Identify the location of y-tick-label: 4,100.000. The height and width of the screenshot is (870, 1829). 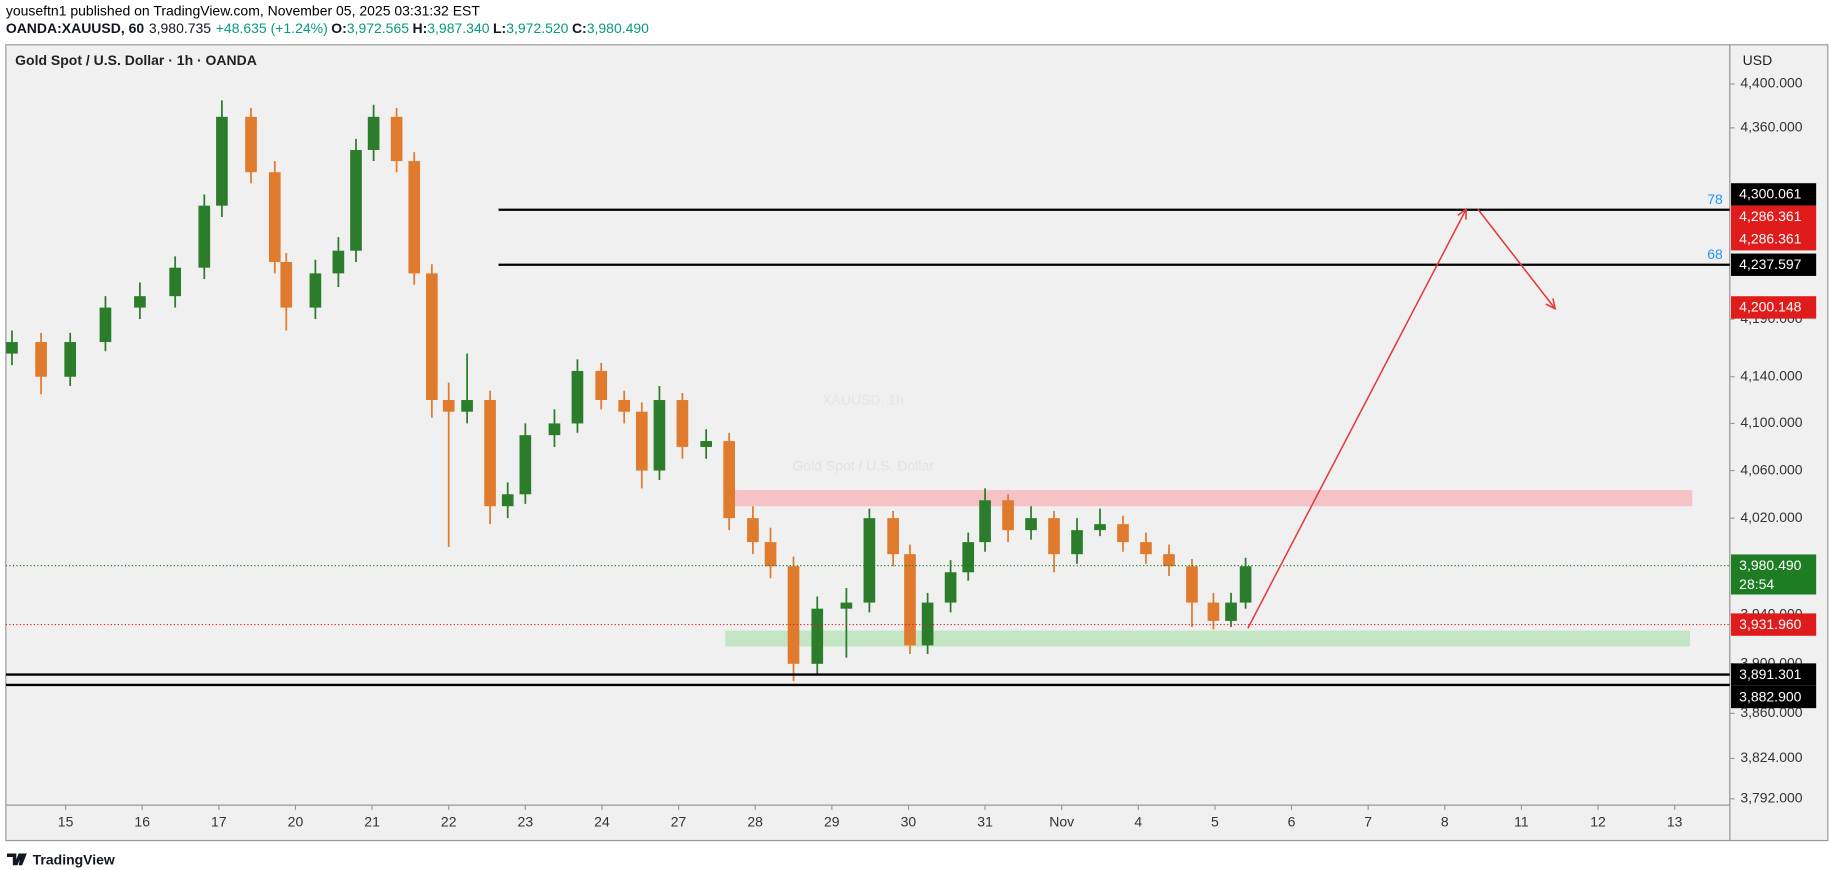
(1771, 422).